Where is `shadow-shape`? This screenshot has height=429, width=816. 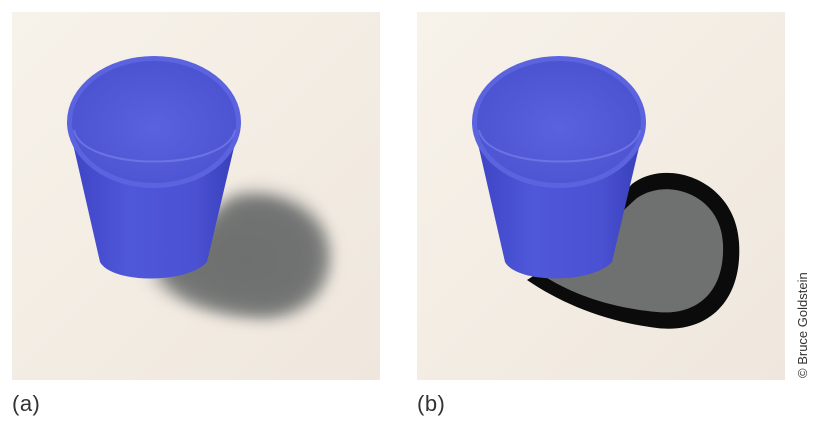 shadow-shape is located at coordinates (635, 251).